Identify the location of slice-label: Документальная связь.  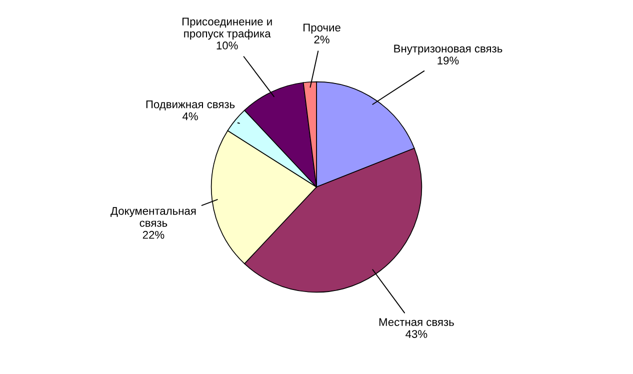
(153, 217).